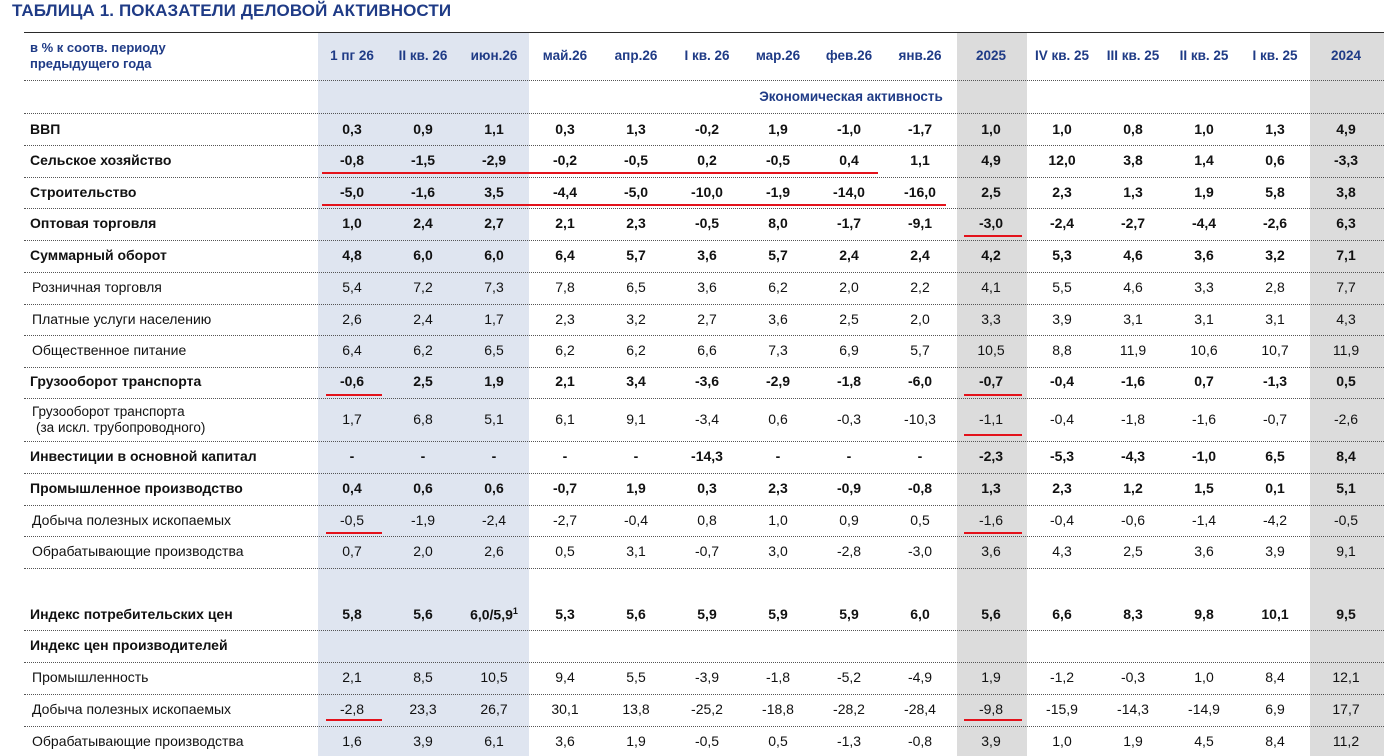 This screenshot has height=756, width=1392. Describe the element at coordinates (352, 287) in the screenshot. I see `table-cell: 5,4` at that location.